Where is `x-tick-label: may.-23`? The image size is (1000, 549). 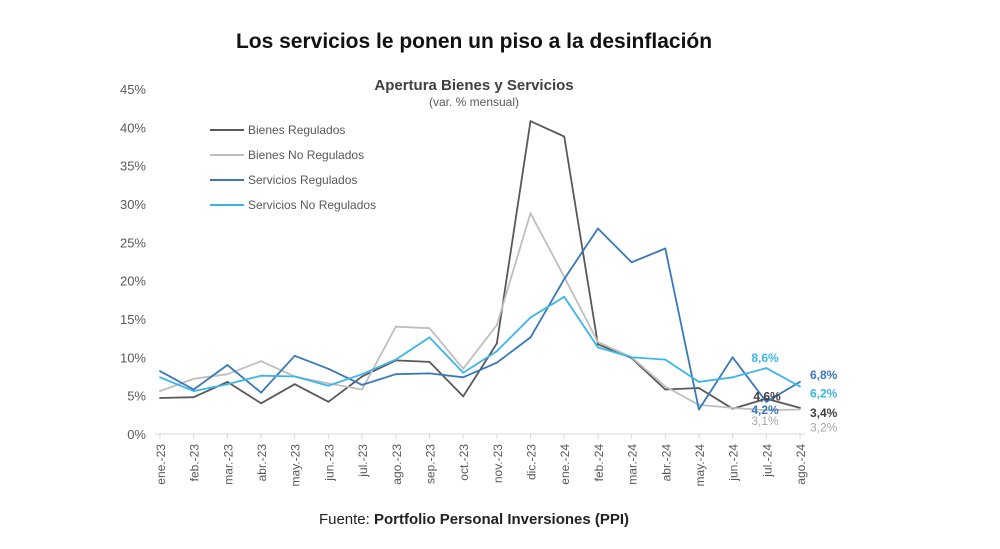 x-tick-label: may.-23 is located at coordinates (296, 465).